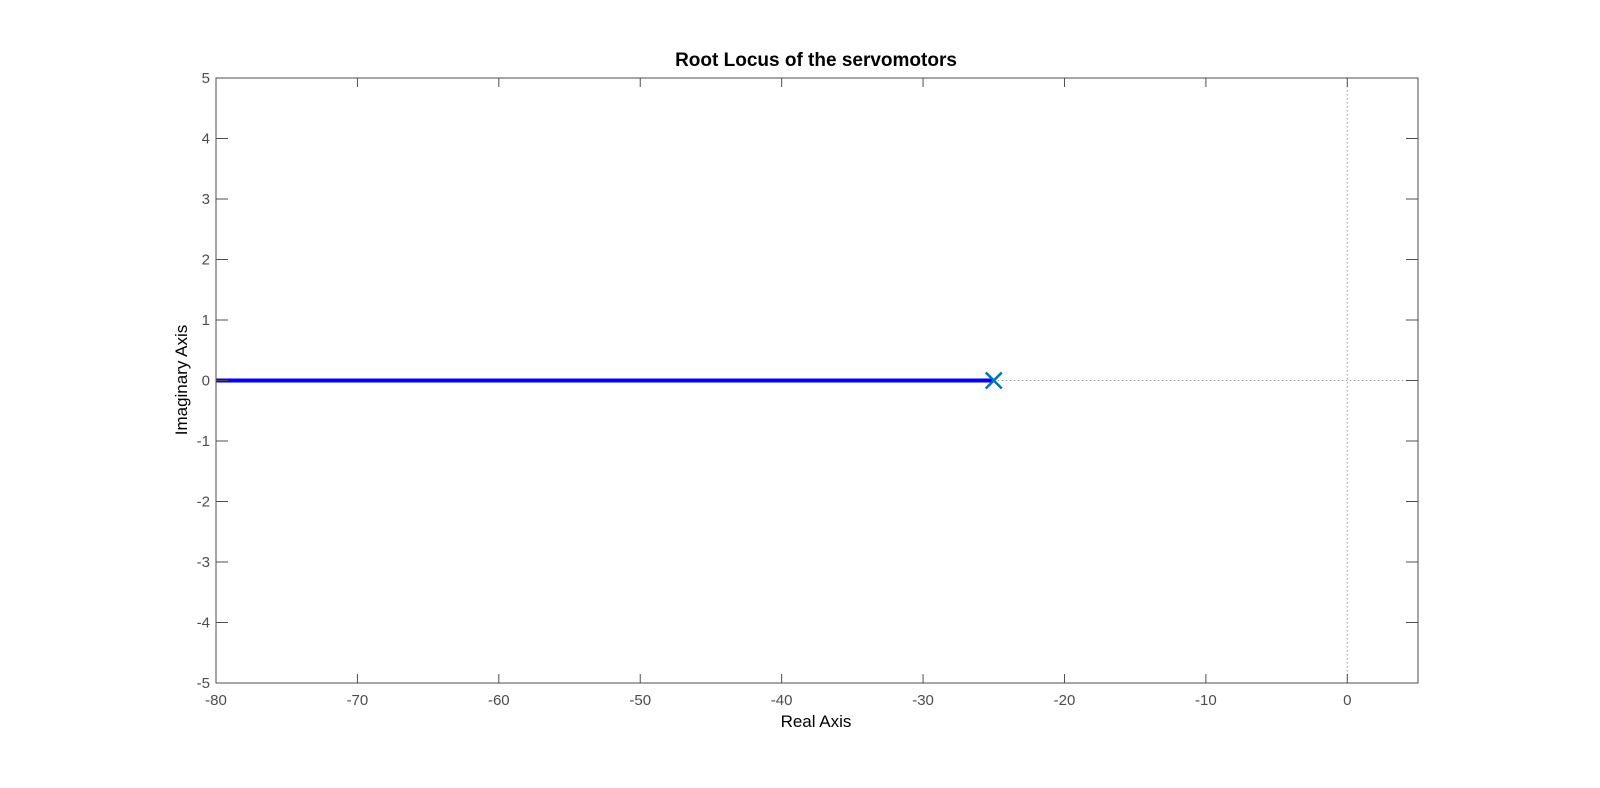  Describe the element at coordinates (206, 139) in the screenshot. I see `y-tick-label: 4` at that location.